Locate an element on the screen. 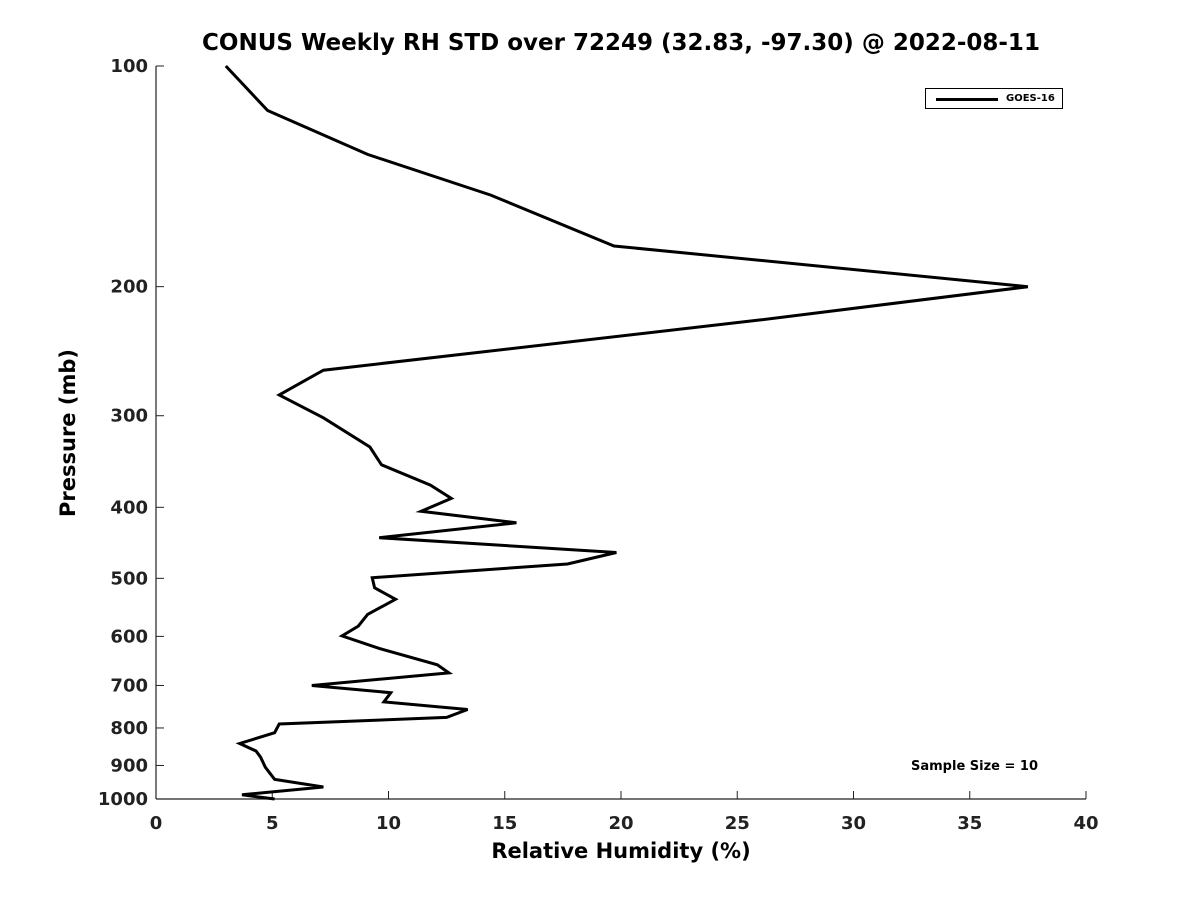  x-axis-ticks: 0 5 10 15 20 25 30 35 40 is located at coordinates (624, 812).